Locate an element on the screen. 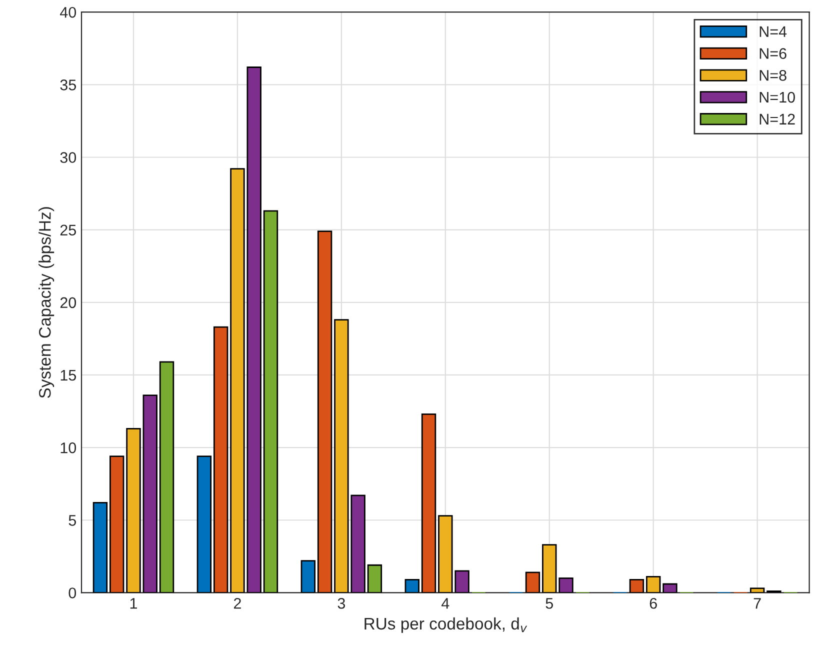 This screenshot has width=815, height=672. x-tick-label: 2 is located at coordinates (237, 603).